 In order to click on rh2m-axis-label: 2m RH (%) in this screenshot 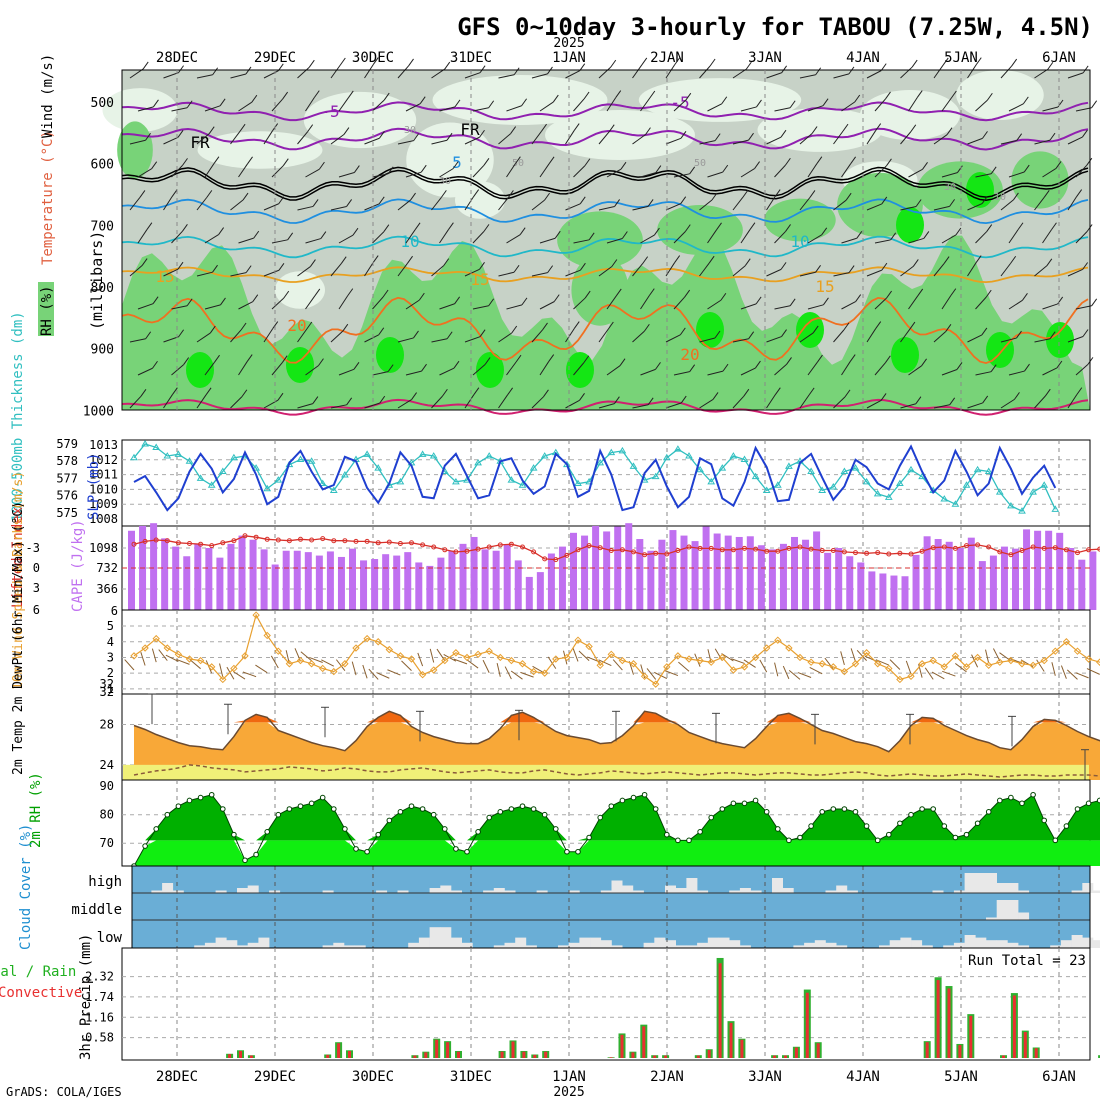, I will do `click(36, 810)`.